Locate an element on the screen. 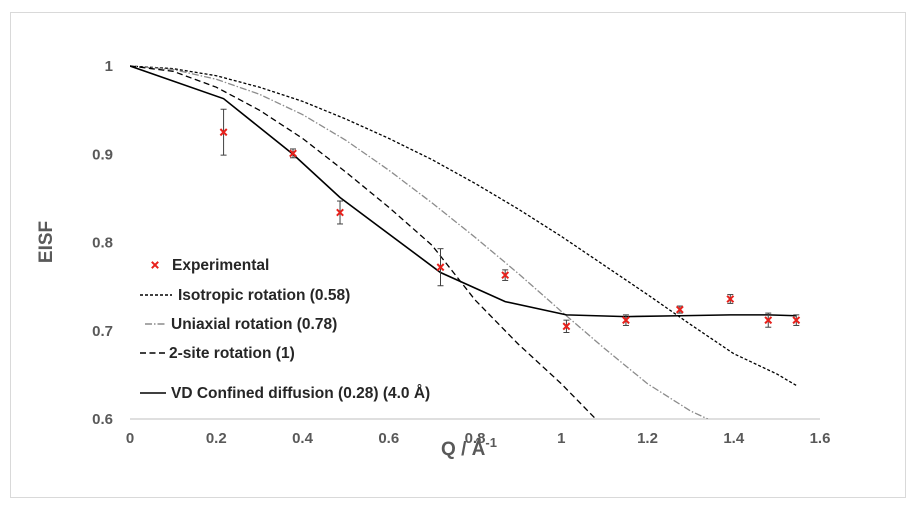 This screenshot has width=917, height=509. legend-label: 2-site rotation (1) is located at coordinates (232, 353).